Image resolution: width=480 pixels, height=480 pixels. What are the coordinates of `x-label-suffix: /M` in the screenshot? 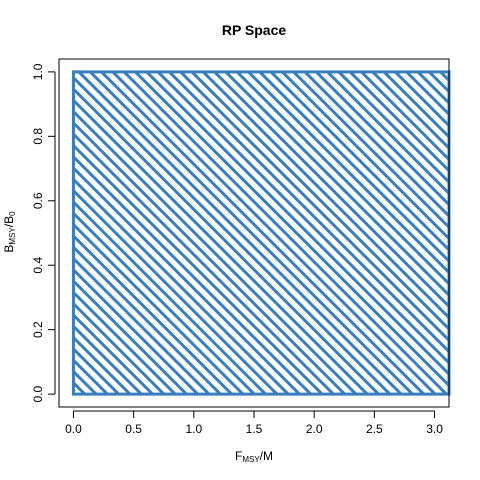 It's located at (266, 456).